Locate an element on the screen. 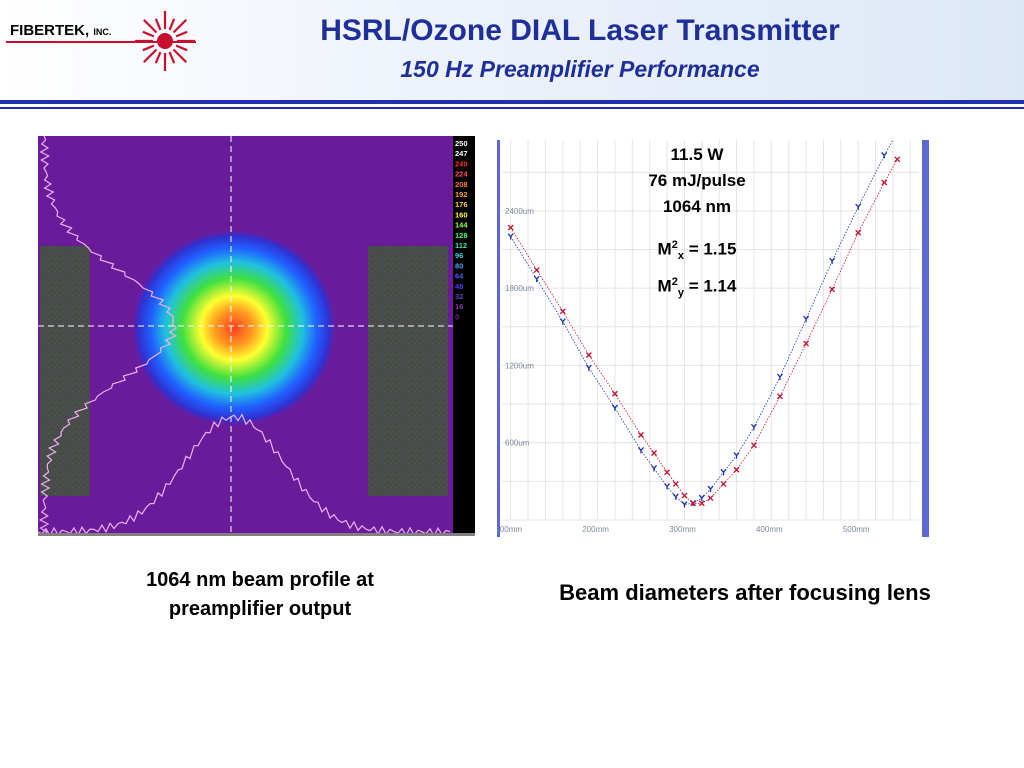  x-tick-label: 300mm is located at coordinates (682, 529).